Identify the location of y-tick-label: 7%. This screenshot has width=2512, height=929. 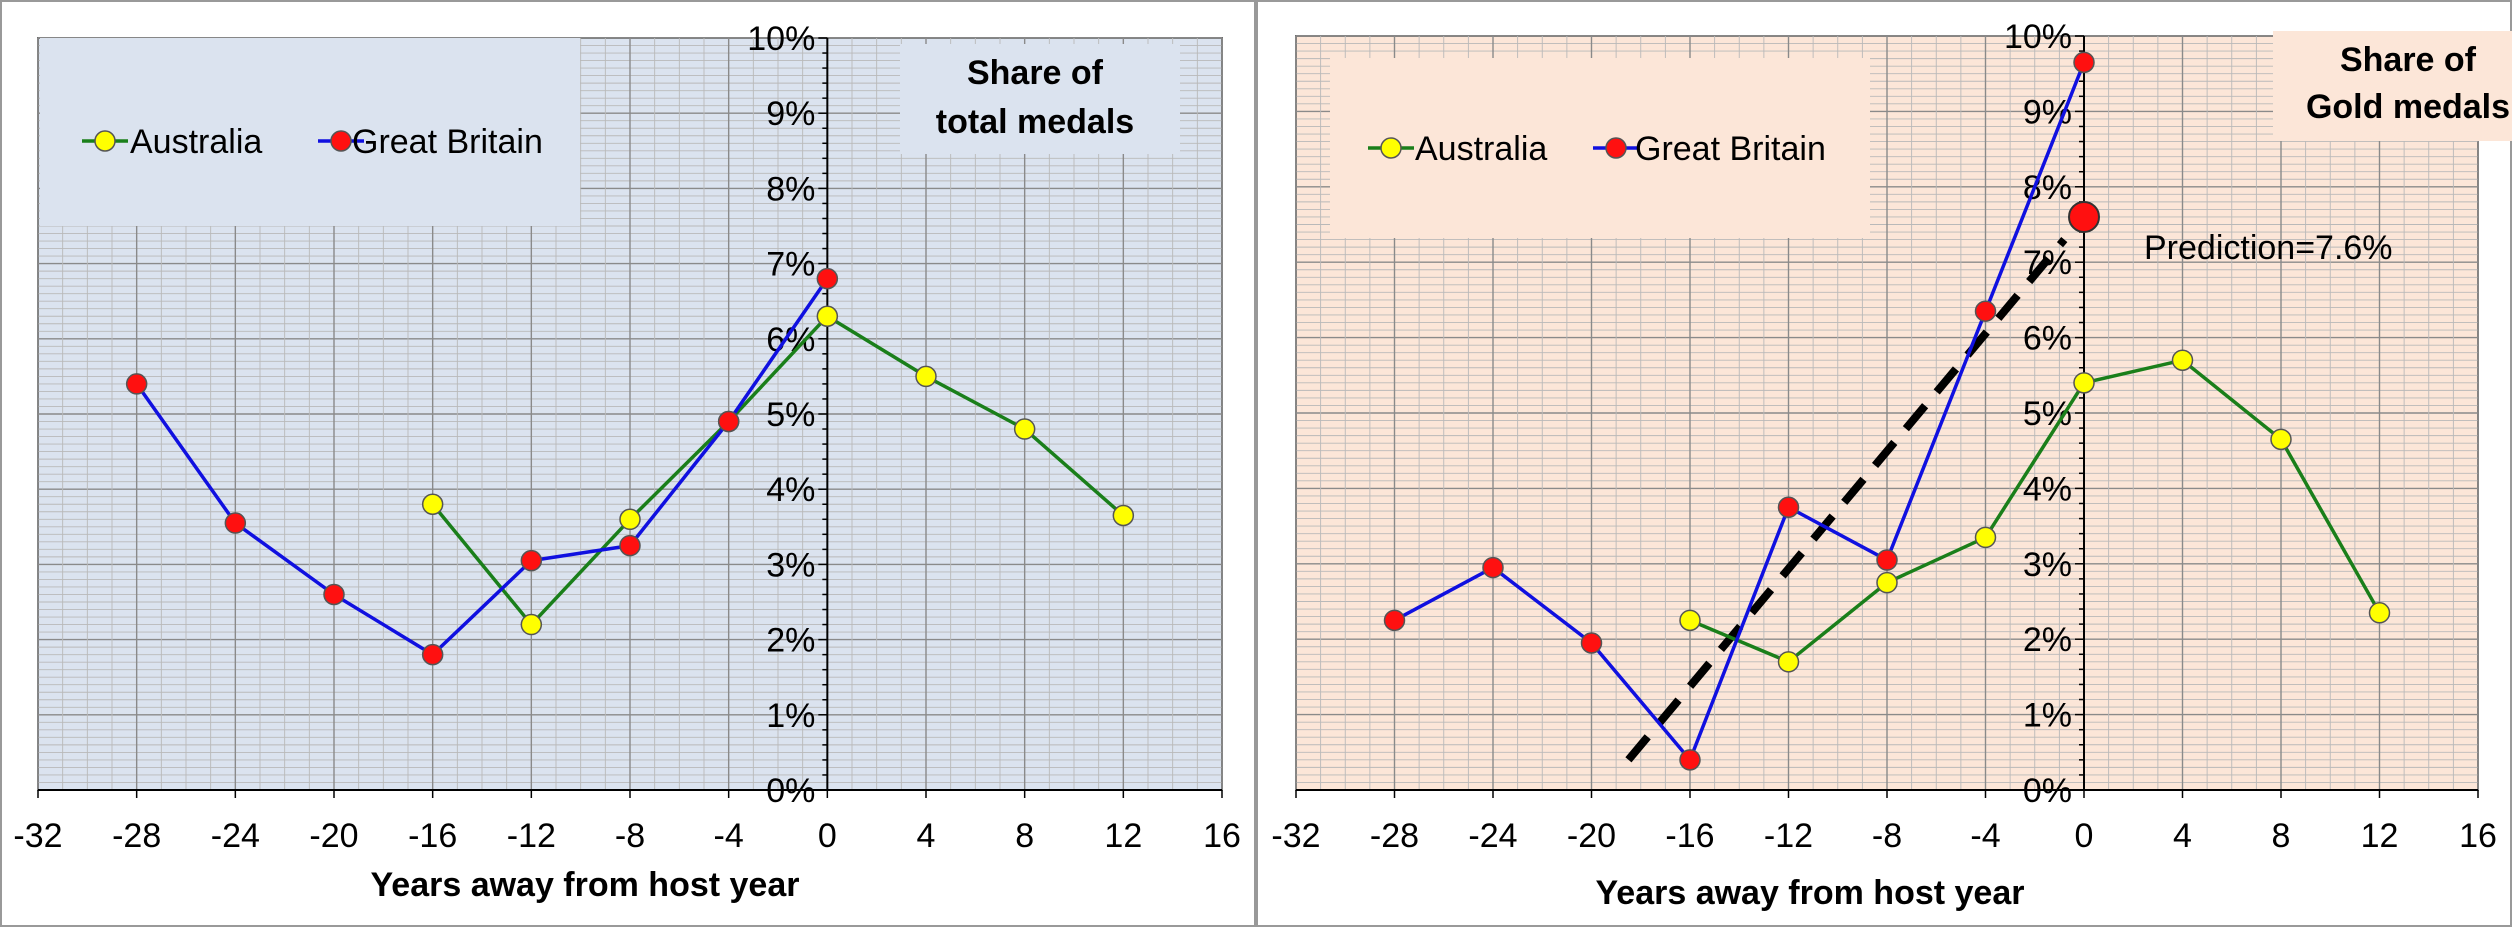
(790, 265).